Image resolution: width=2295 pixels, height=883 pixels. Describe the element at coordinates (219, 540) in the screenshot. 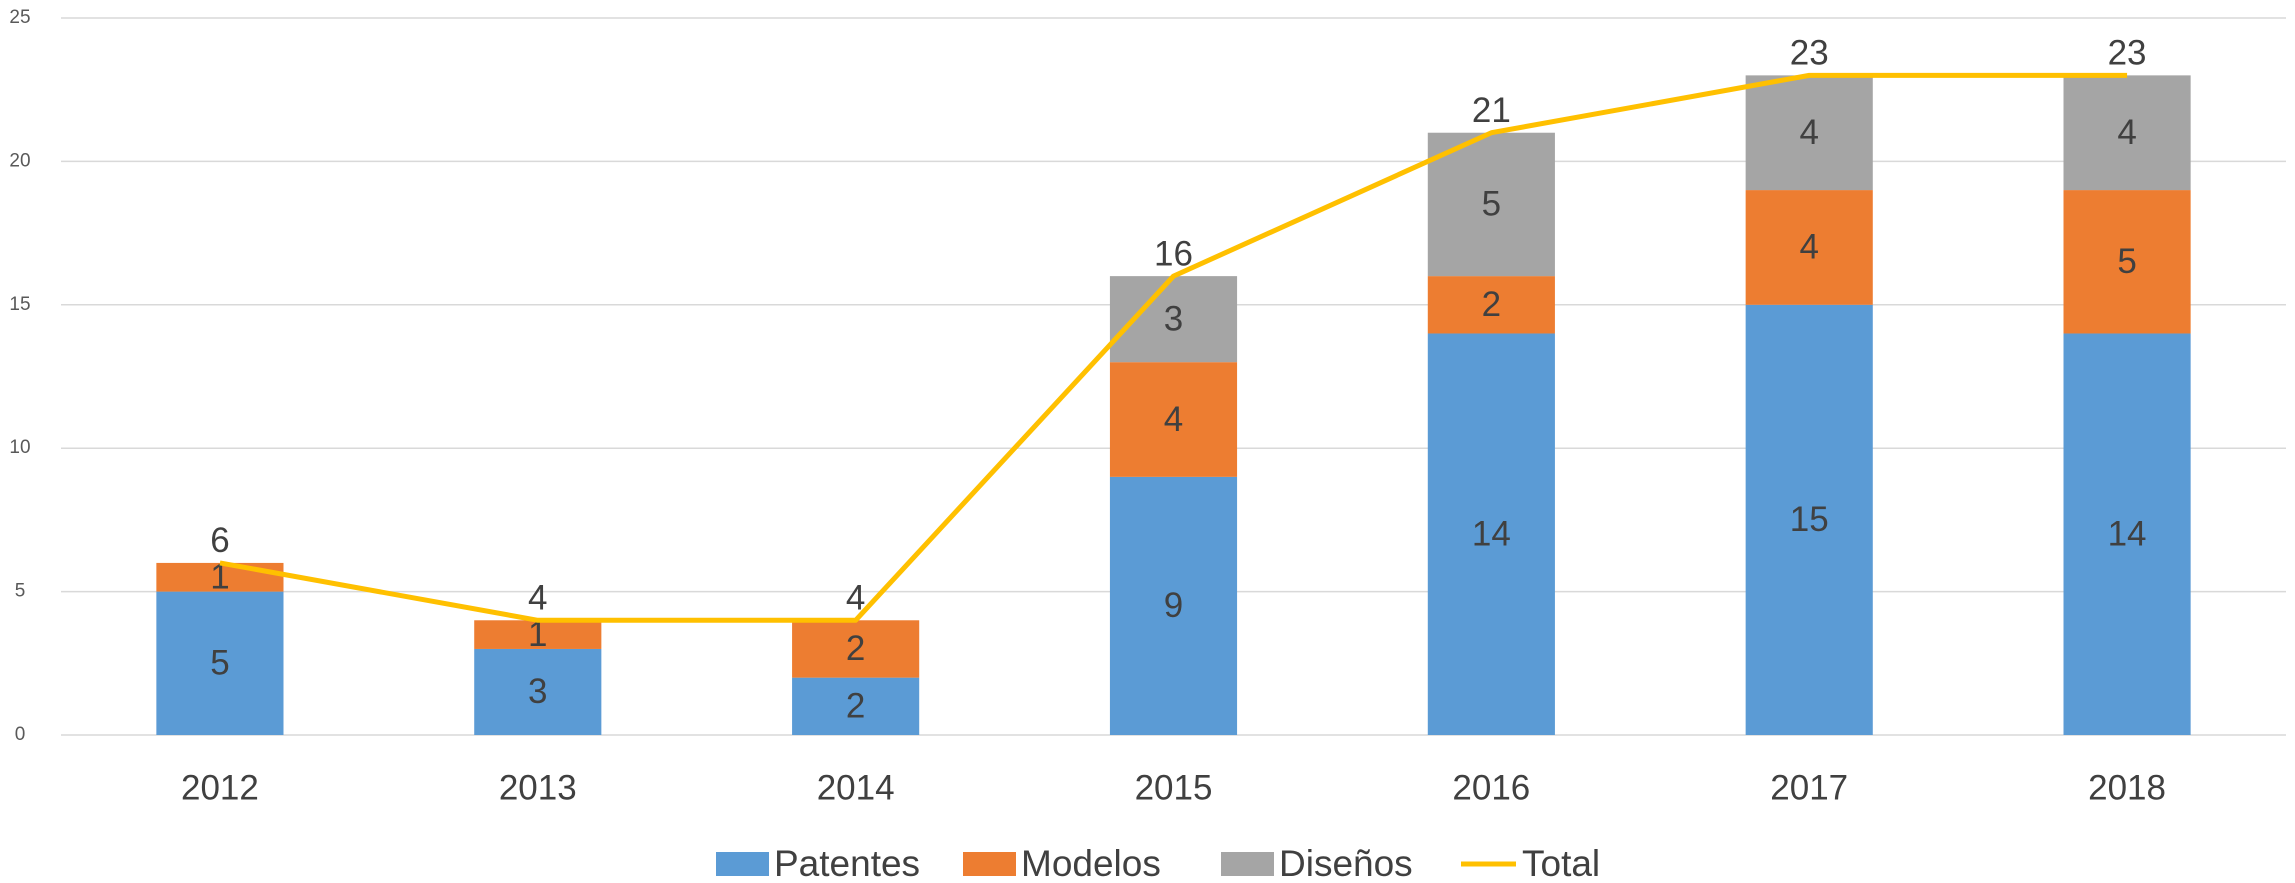

I see `total-label: 6` at that location.